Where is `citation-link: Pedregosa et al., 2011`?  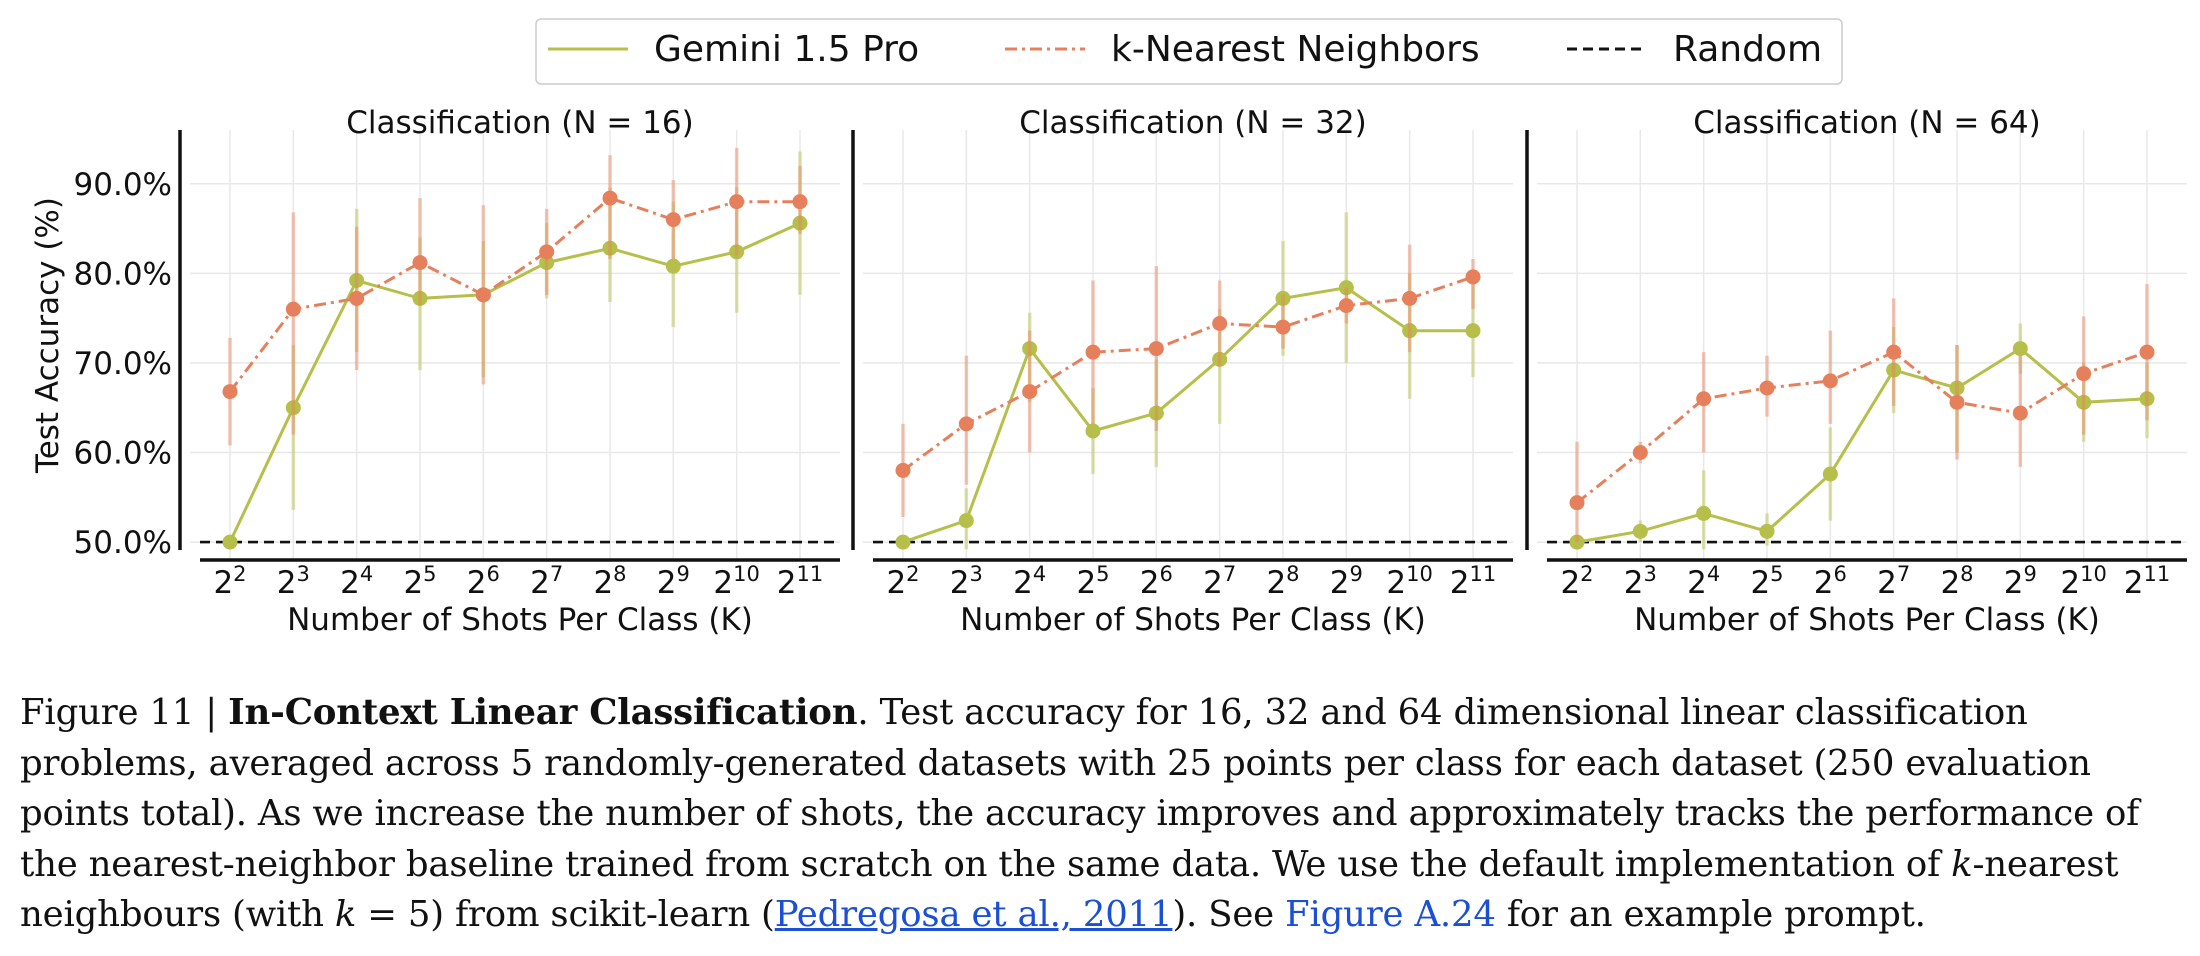 citation-link: Pedregosa et al., 2011 is located at coordinates (973, 914).